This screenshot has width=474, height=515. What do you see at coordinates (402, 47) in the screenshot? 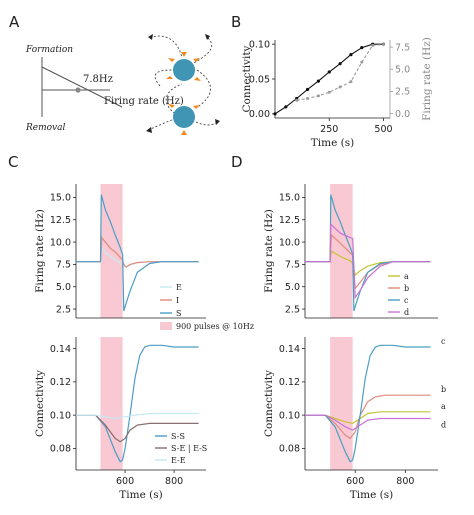
I see `y2-tick-label: 7.5` at bounding box center [402, 47].